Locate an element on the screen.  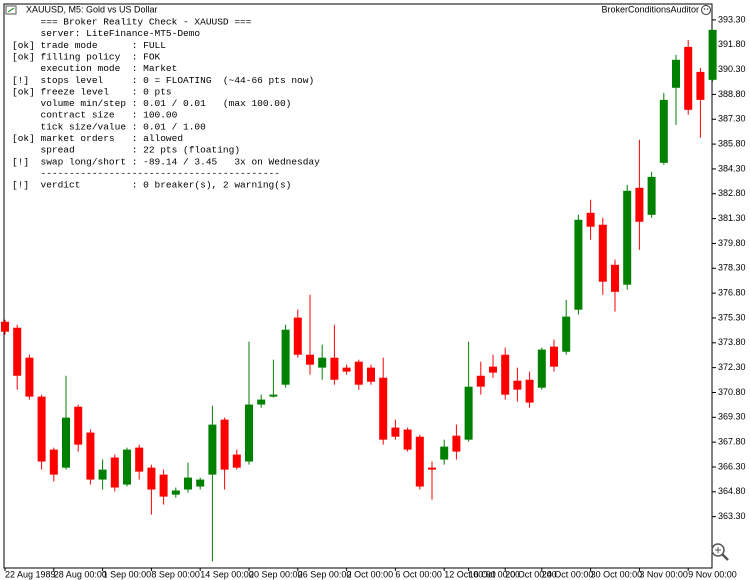
x-tick-label: 2 Oct 00:00 is located at coordinates (370, 574).